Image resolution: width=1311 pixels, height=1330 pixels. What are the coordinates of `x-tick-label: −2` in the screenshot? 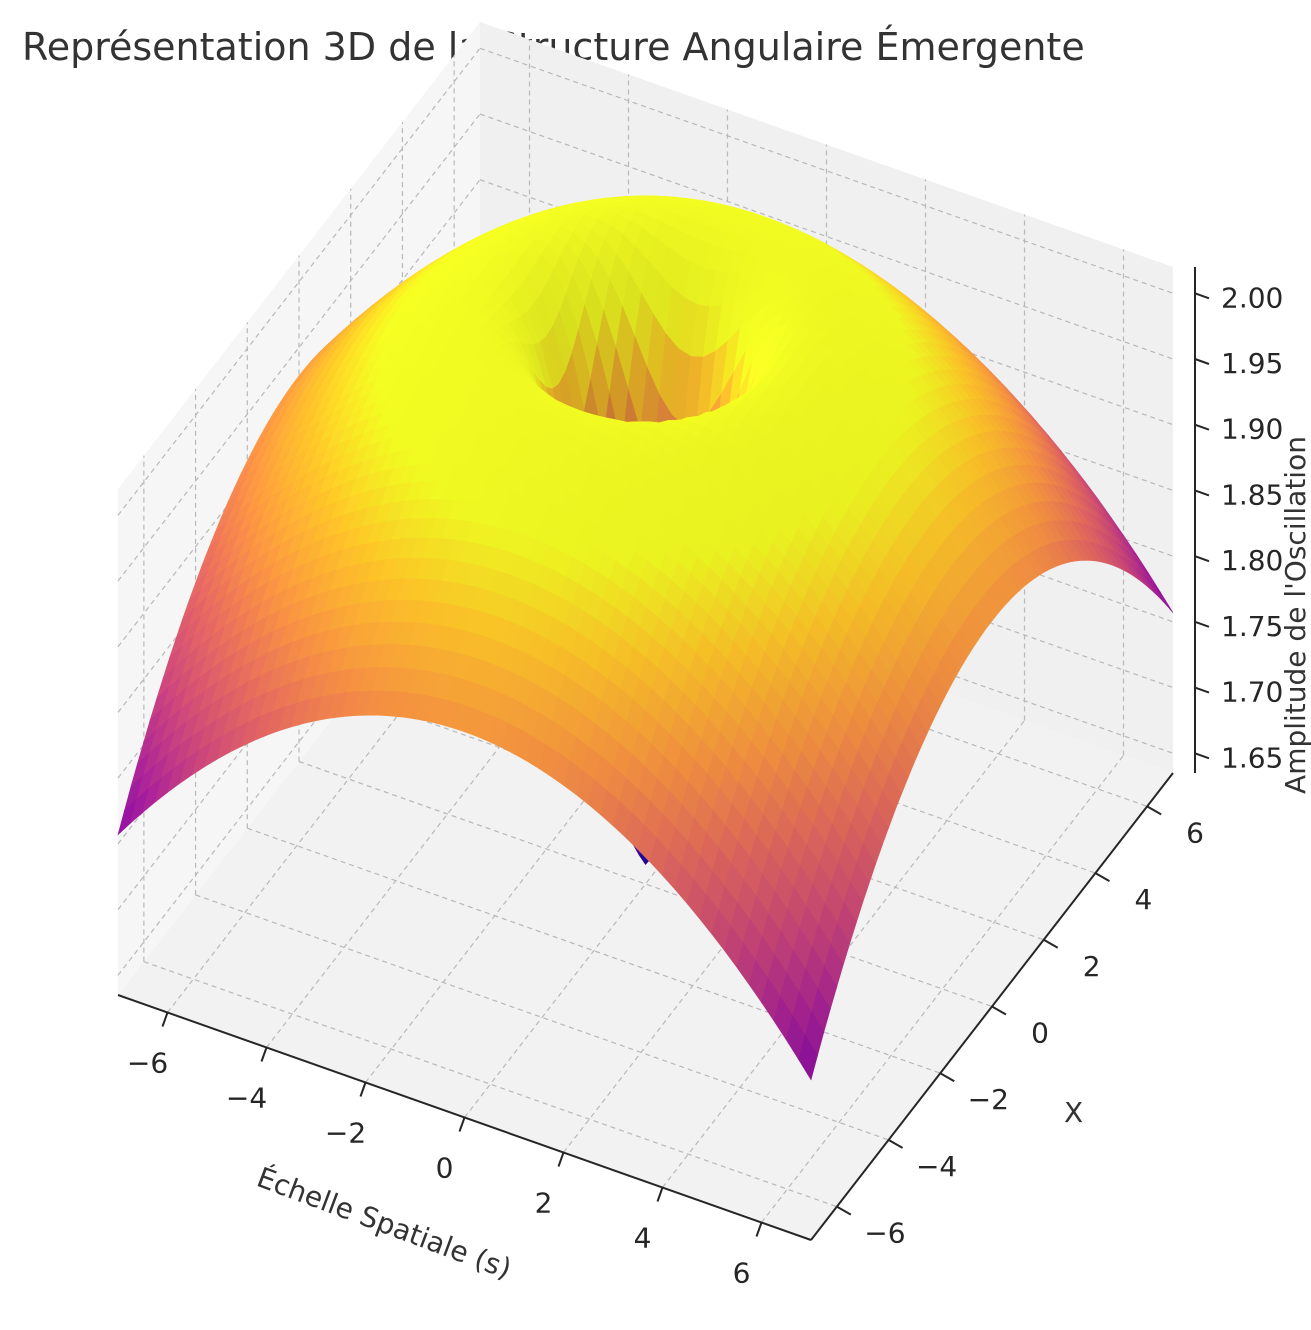 It's located at (345, 1133).